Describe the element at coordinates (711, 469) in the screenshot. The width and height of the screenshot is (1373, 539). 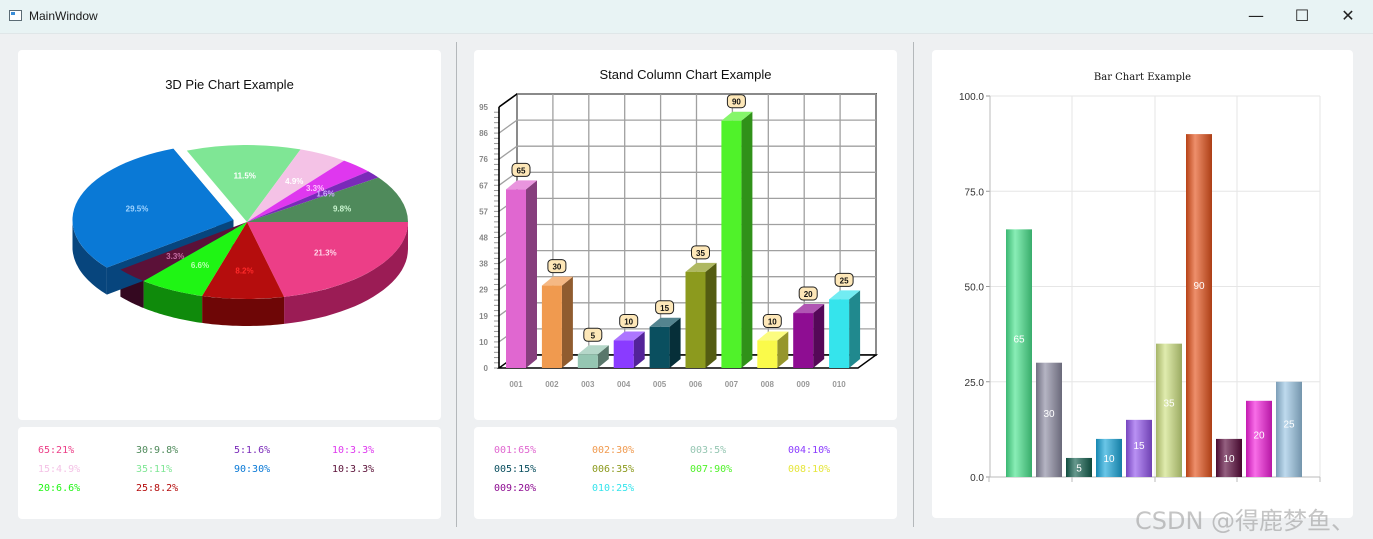
I see `column-legend-item: 007:90%` at that location.